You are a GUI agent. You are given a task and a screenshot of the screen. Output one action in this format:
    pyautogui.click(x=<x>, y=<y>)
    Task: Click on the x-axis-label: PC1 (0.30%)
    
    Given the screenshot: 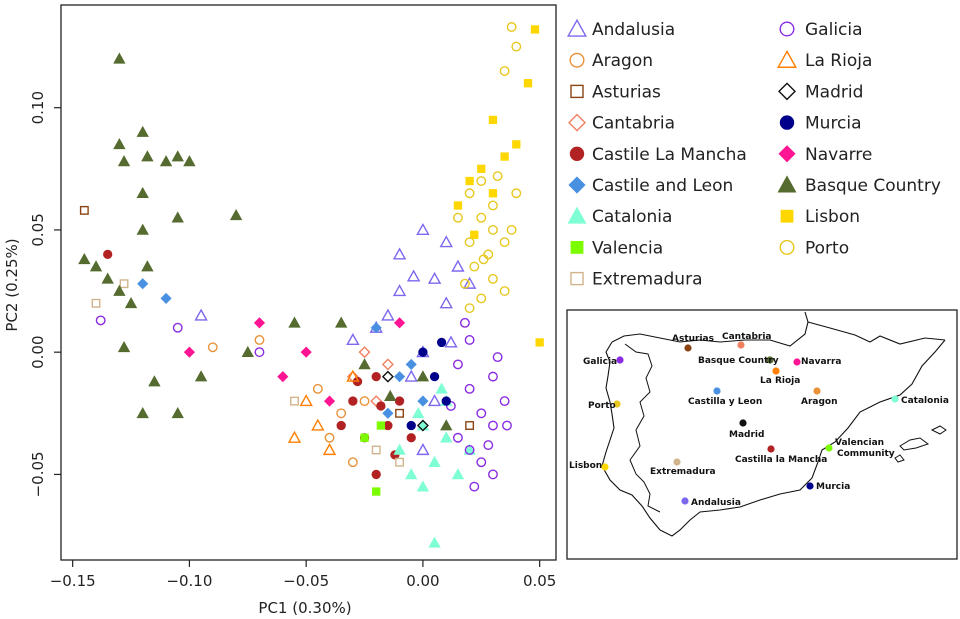 What is the action you would take?
    pyautogui.click(x=304, y=608)
    